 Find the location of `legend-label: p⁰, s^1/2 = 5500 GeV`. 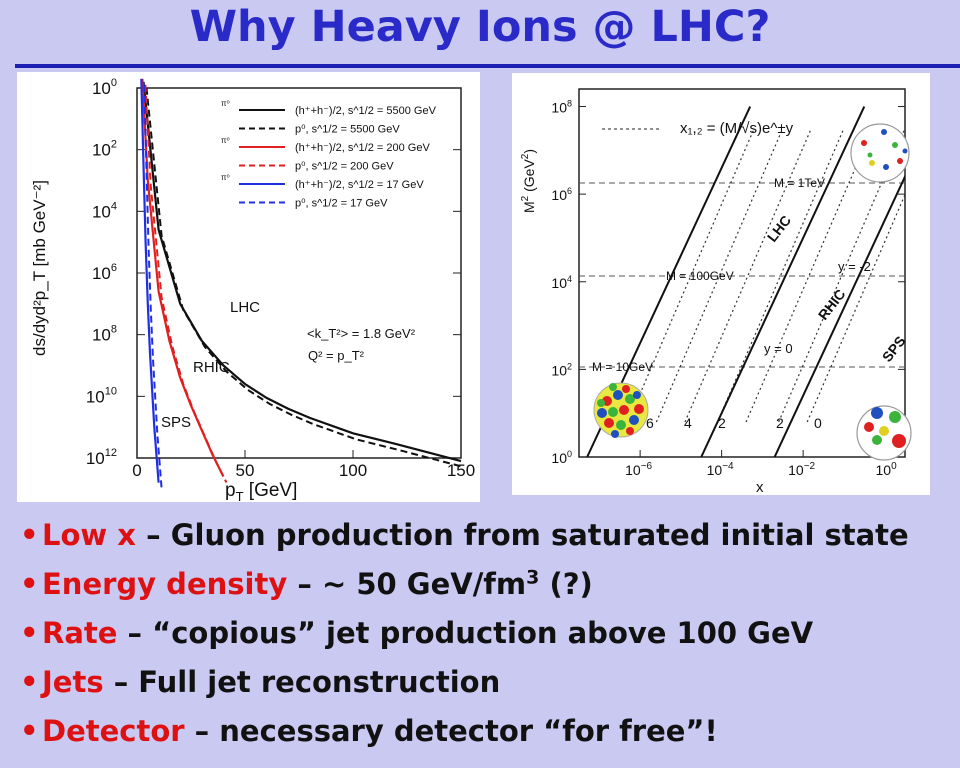

legend-label: p⁰, s^1/2 = 5500 GeV is located at coordinates (347, 130).